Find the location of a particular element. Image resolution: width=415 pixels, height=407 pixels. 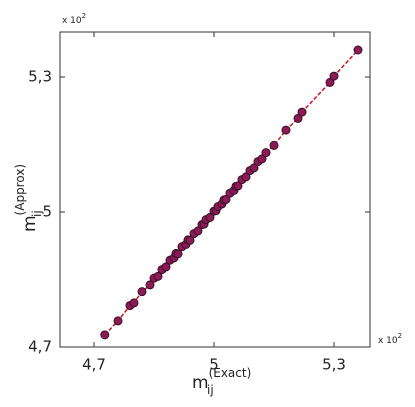

x-multiplier: x 102 is located at coordinates (390, 339).